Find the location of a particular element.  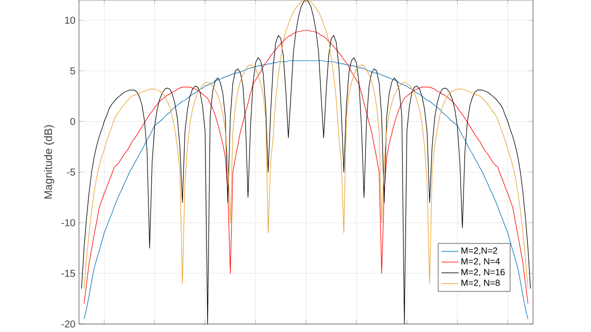

y-tick-label: -5 is located at coordinates (71, 172).